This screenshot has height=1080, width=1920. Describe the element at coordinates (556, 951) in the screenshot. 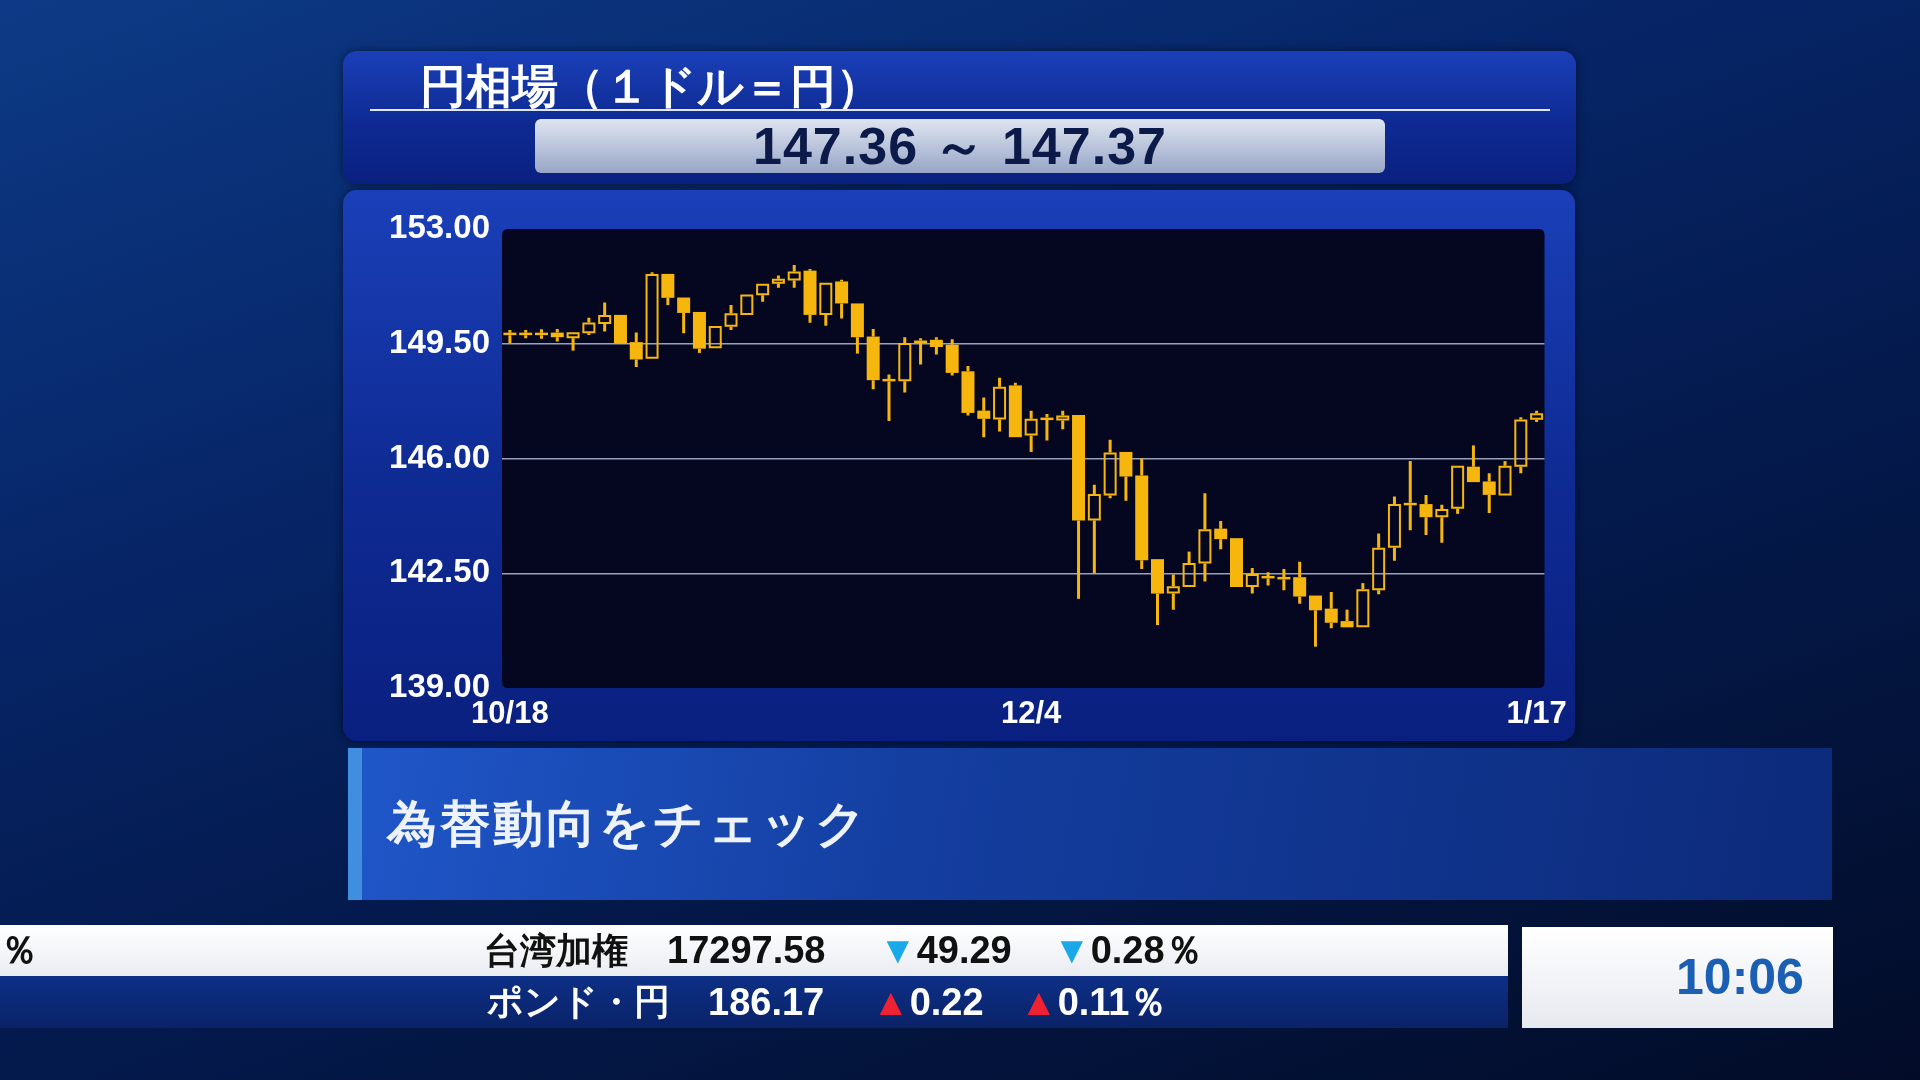

I see `text: 台湾加権` at that location.